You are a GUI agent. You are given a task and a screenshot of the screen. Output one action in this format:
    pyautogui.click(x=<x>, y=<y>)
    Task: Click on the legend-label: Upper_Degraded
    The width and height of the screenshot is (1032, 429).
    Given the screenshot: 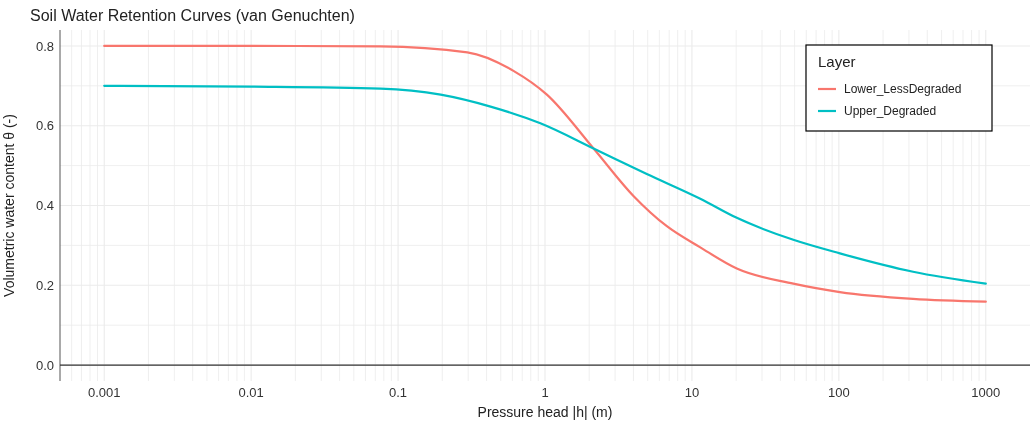 What is the action you would take?
    pyautogui.click(x=890, y=111)
    